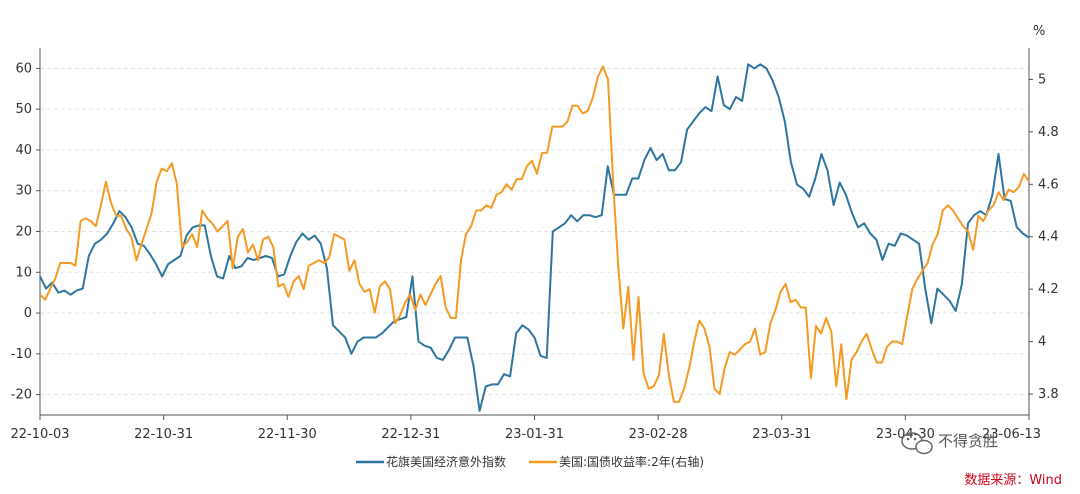 This screenshot has width=1080, height=494. What do you see at coordinates (534, 434) in the screenshot?
I see `x-tick-label: 23-01-31` at bounding box center [534, 434].